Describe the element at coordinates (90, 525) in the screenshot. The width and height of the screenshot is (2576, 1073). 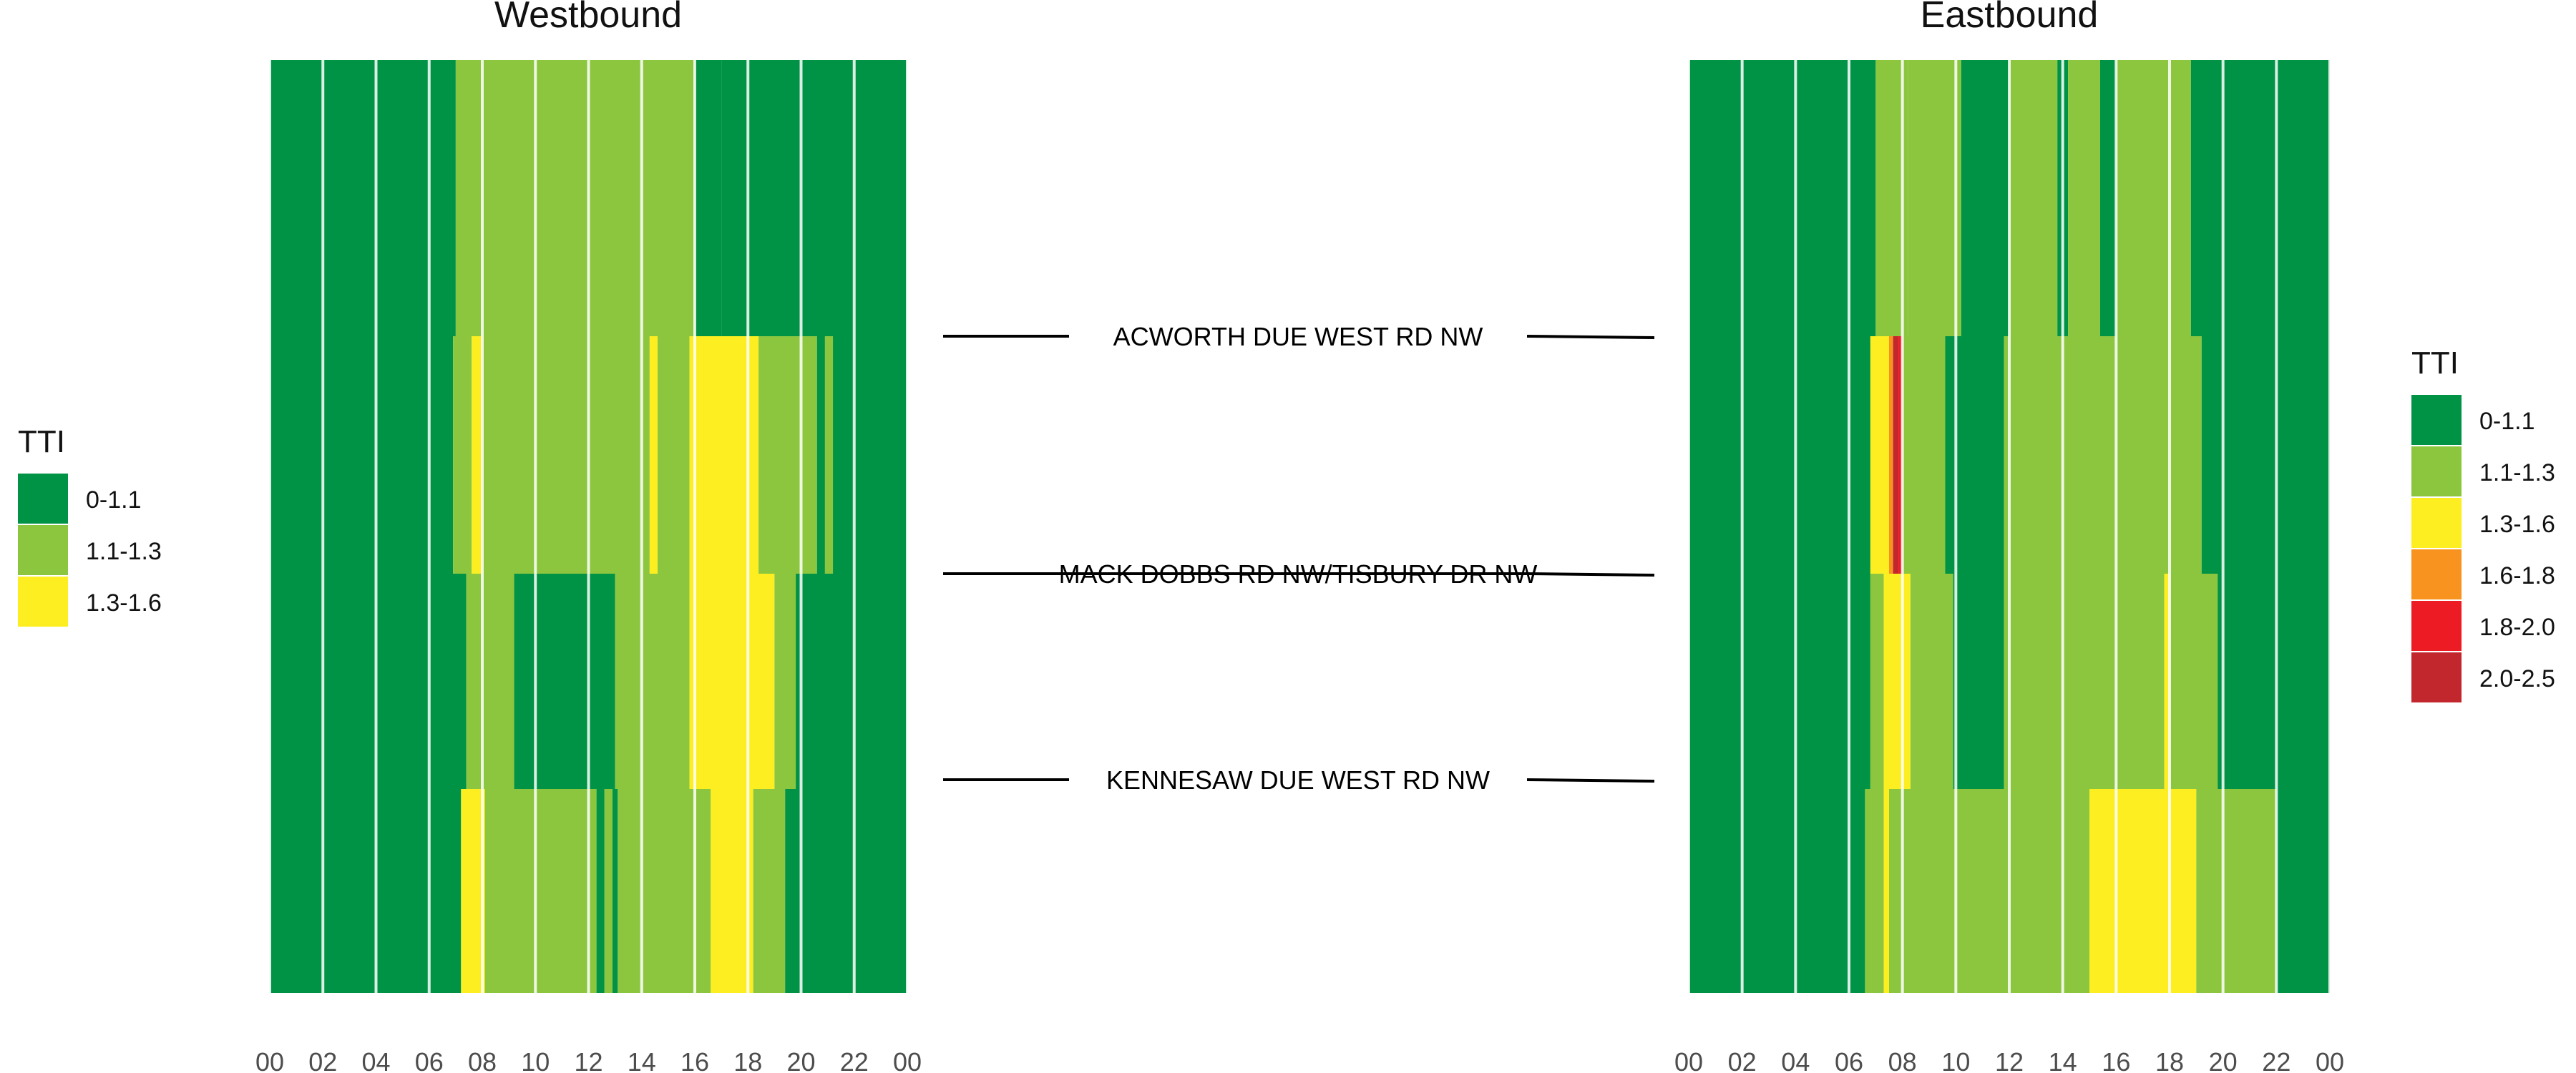
I see `westbound-legend: TTI 0-1.1 1.1-1.3 1.3-1.6` at that location.